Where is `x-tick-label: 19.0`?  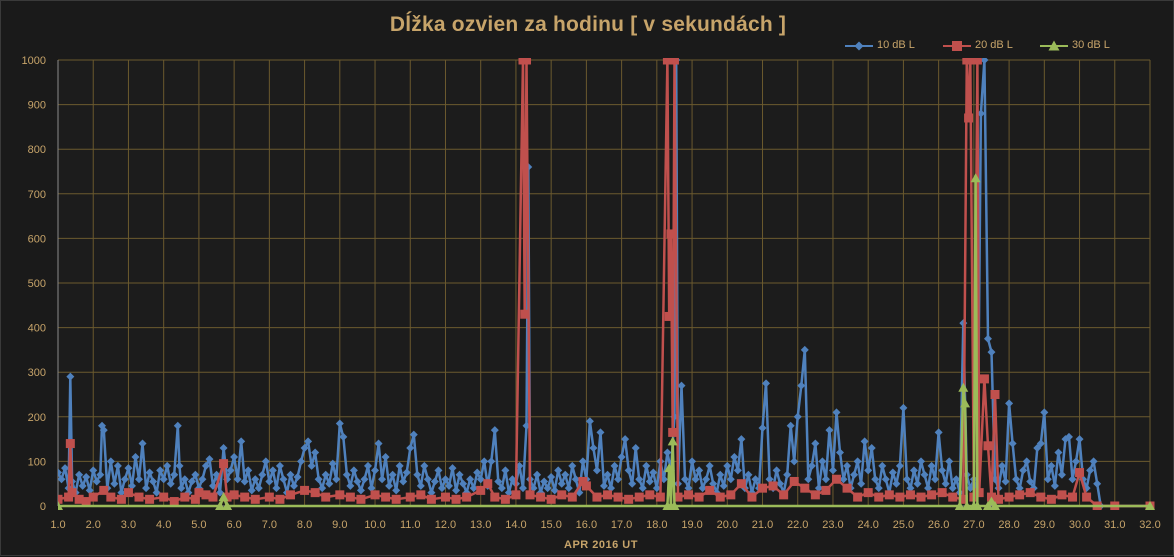
x-tick-label: 19.0 is located at coordinates (691, 525).